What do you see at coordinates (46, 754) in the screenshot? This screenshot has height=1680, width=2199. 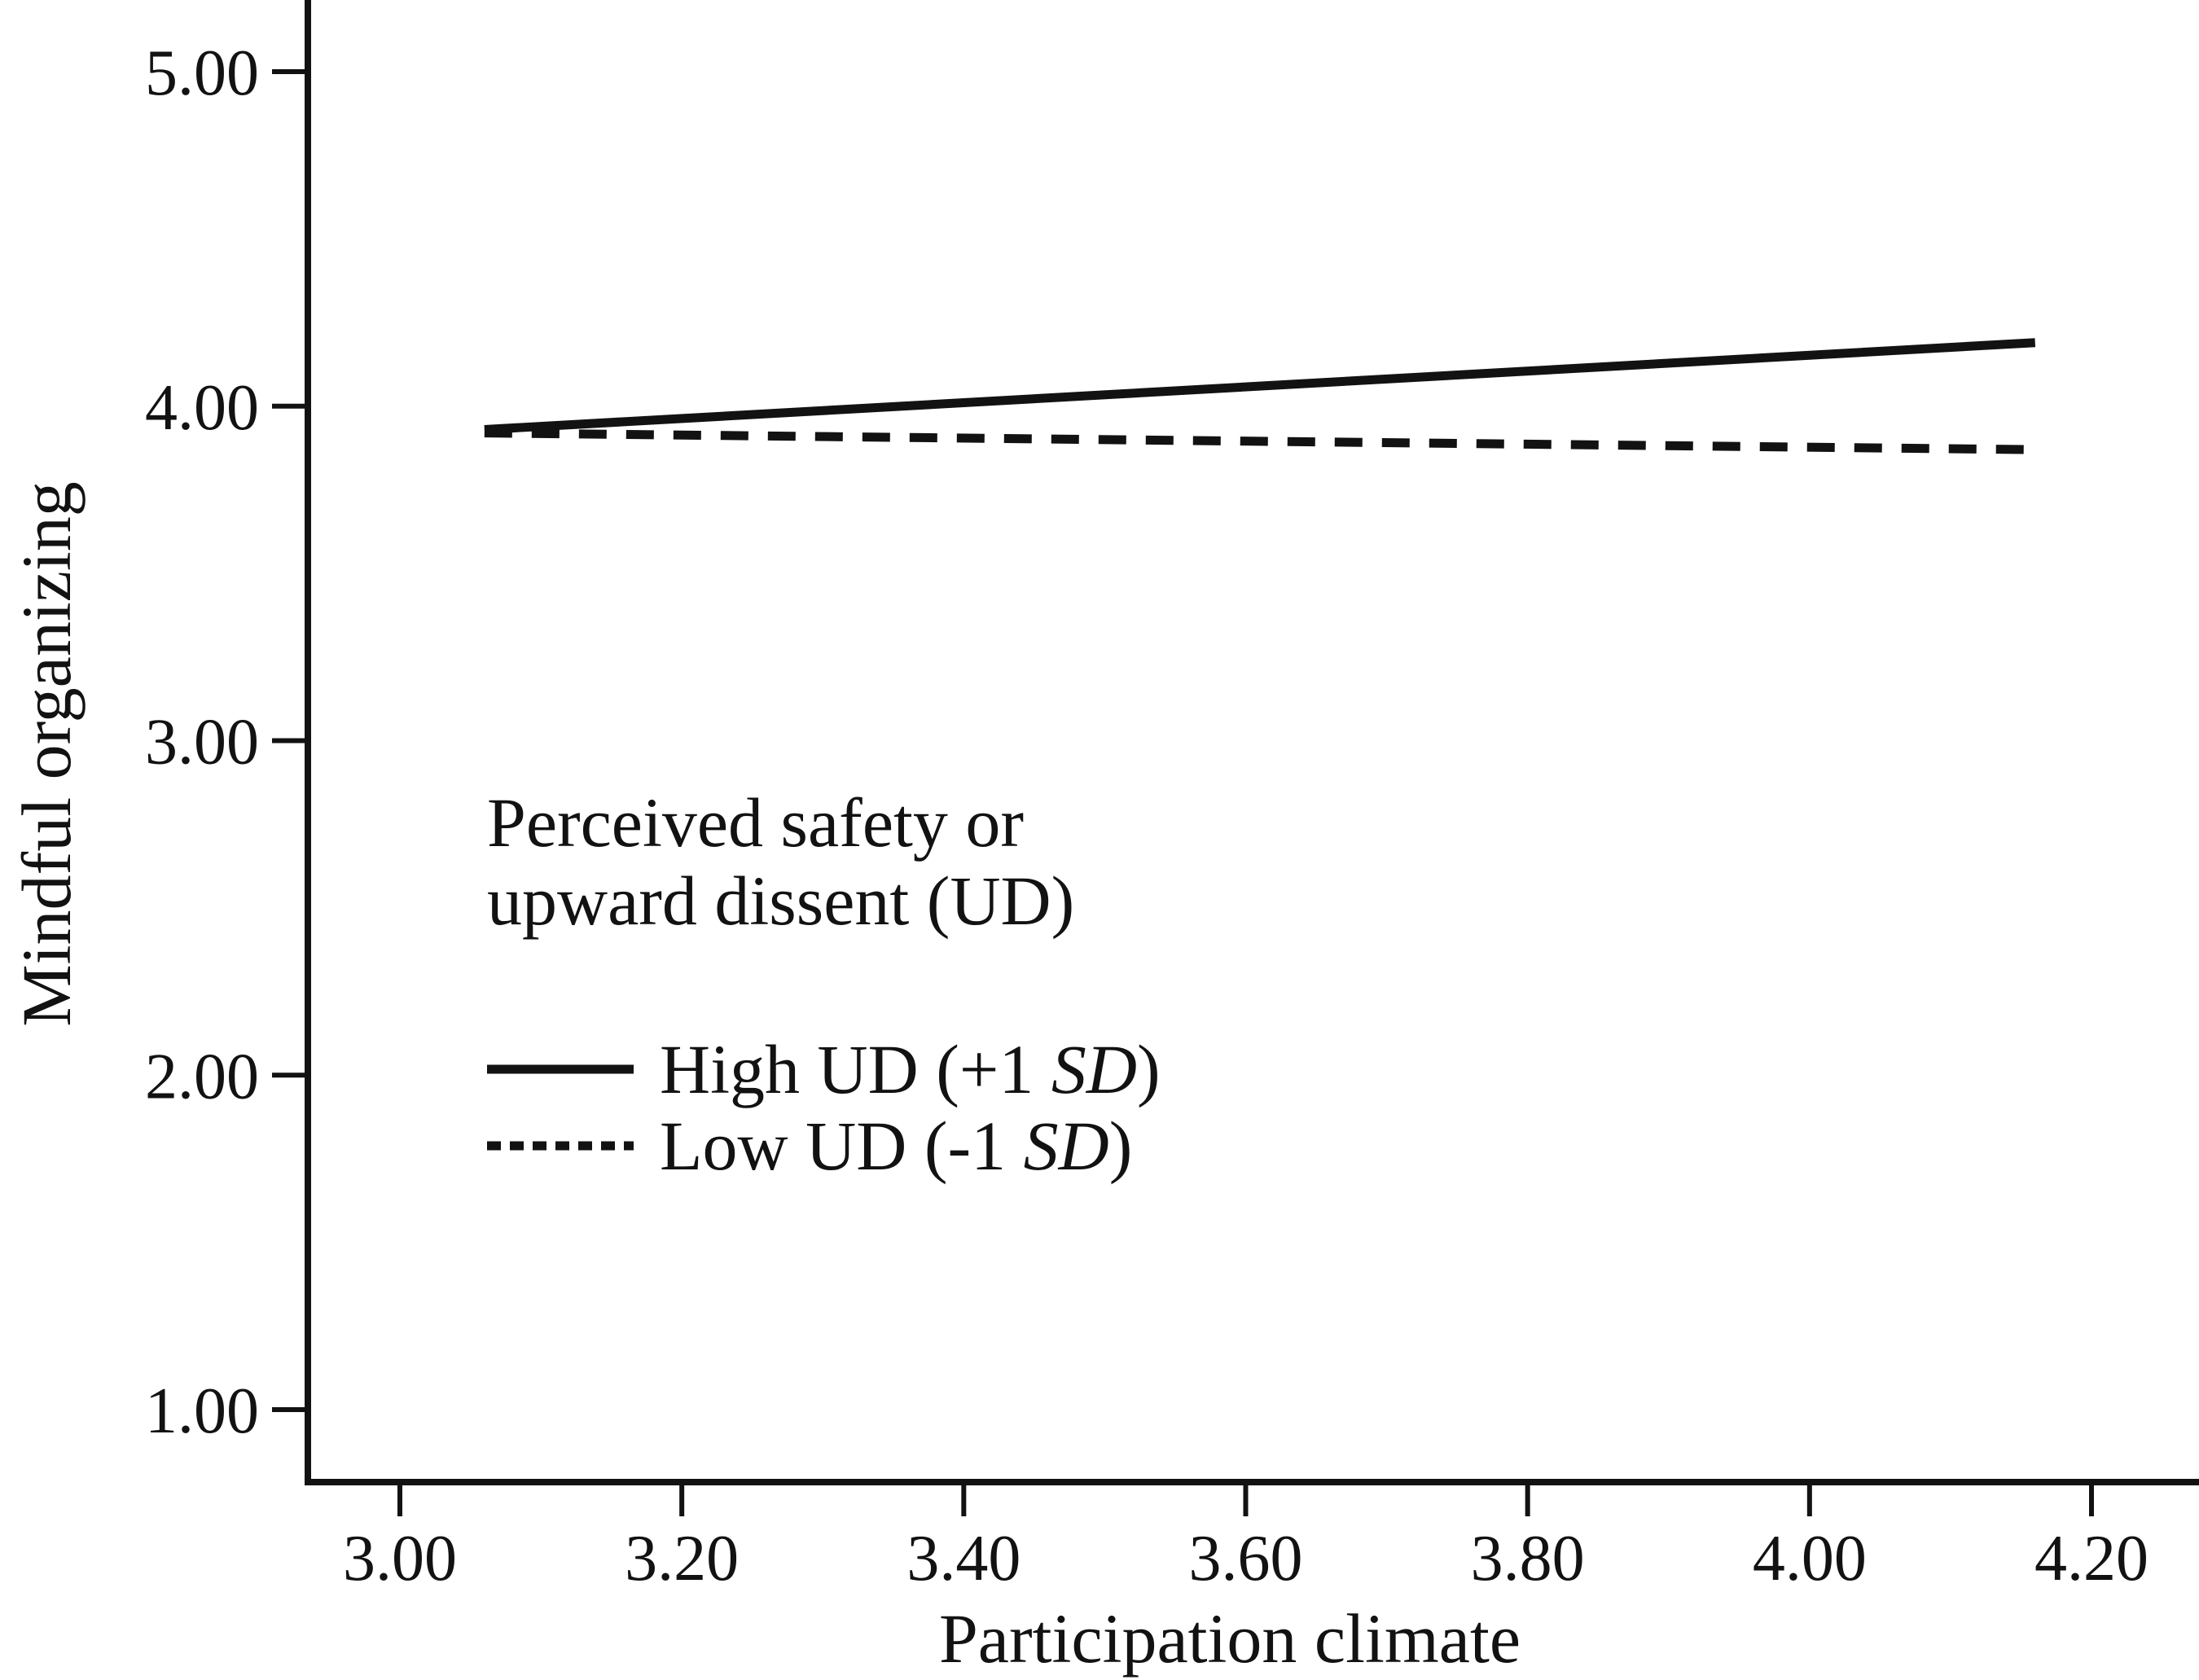 I see `y-axis-title: Mindful organizing` at bounding box center [46, 754].